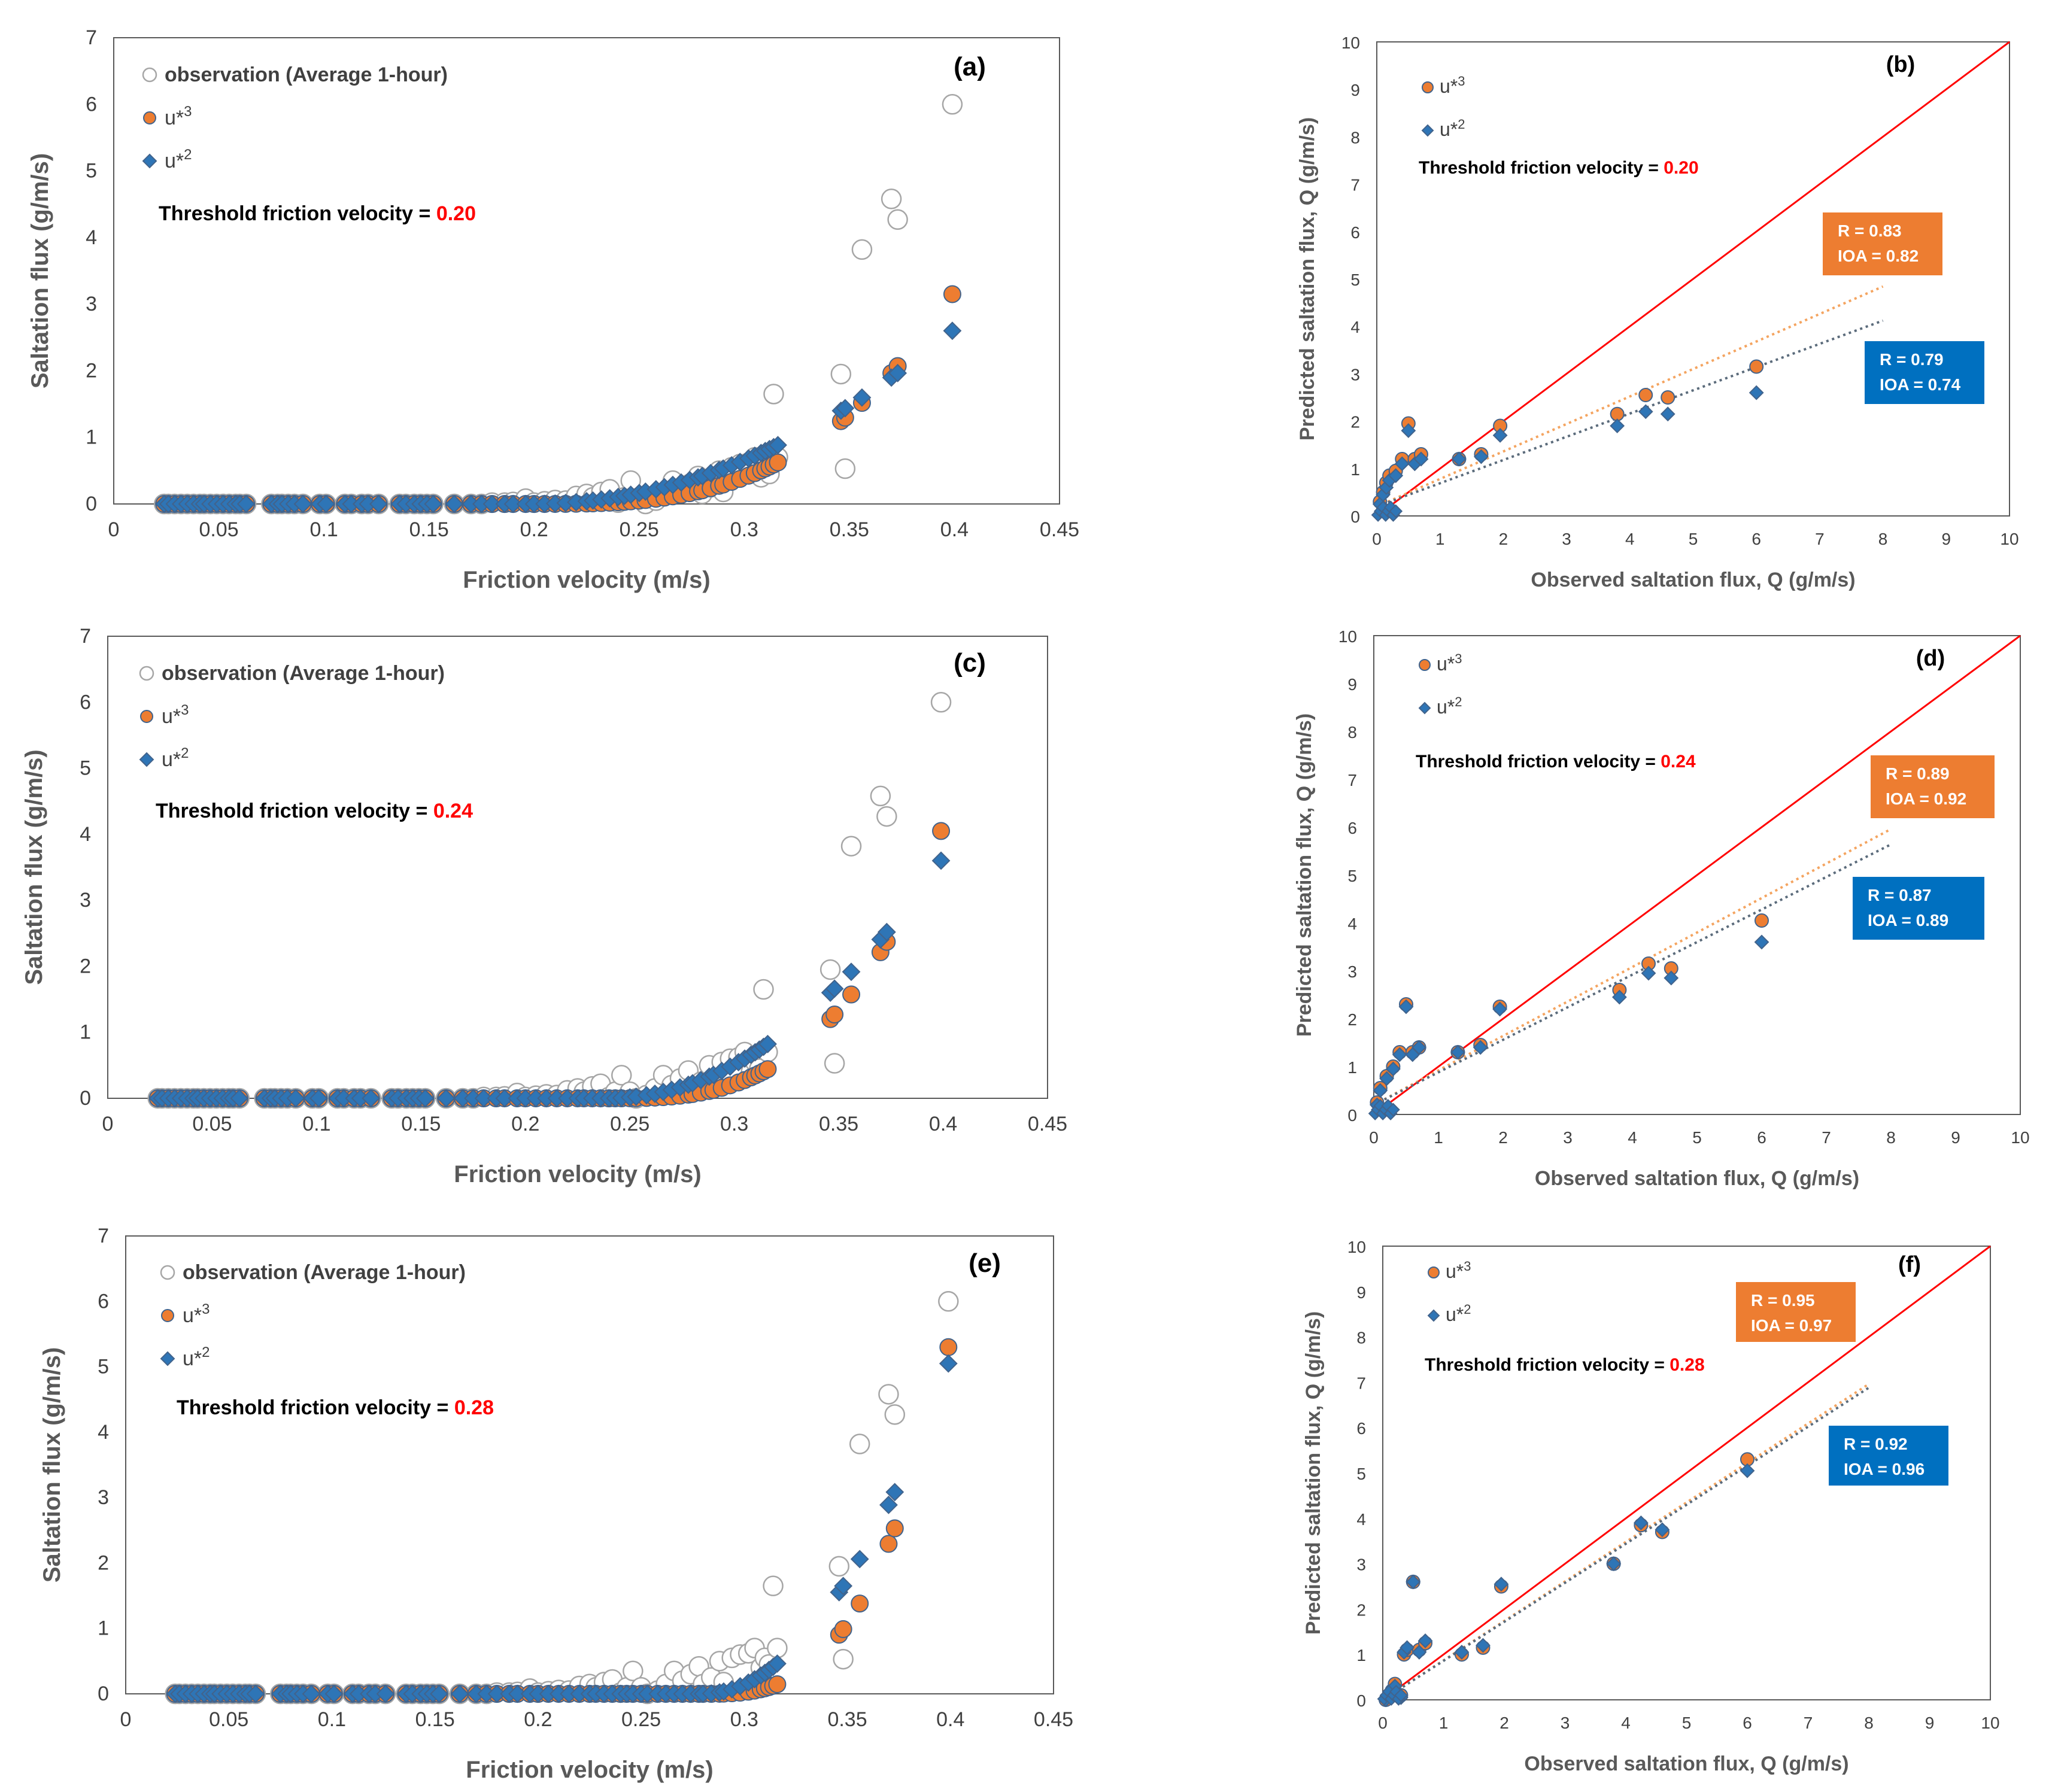 This screenshot has height=1792, width=2055. What do you see at coordinates (1924, 372) in the screenshot?
I see `stats-box-u2` at bounding box center [1924, 372].